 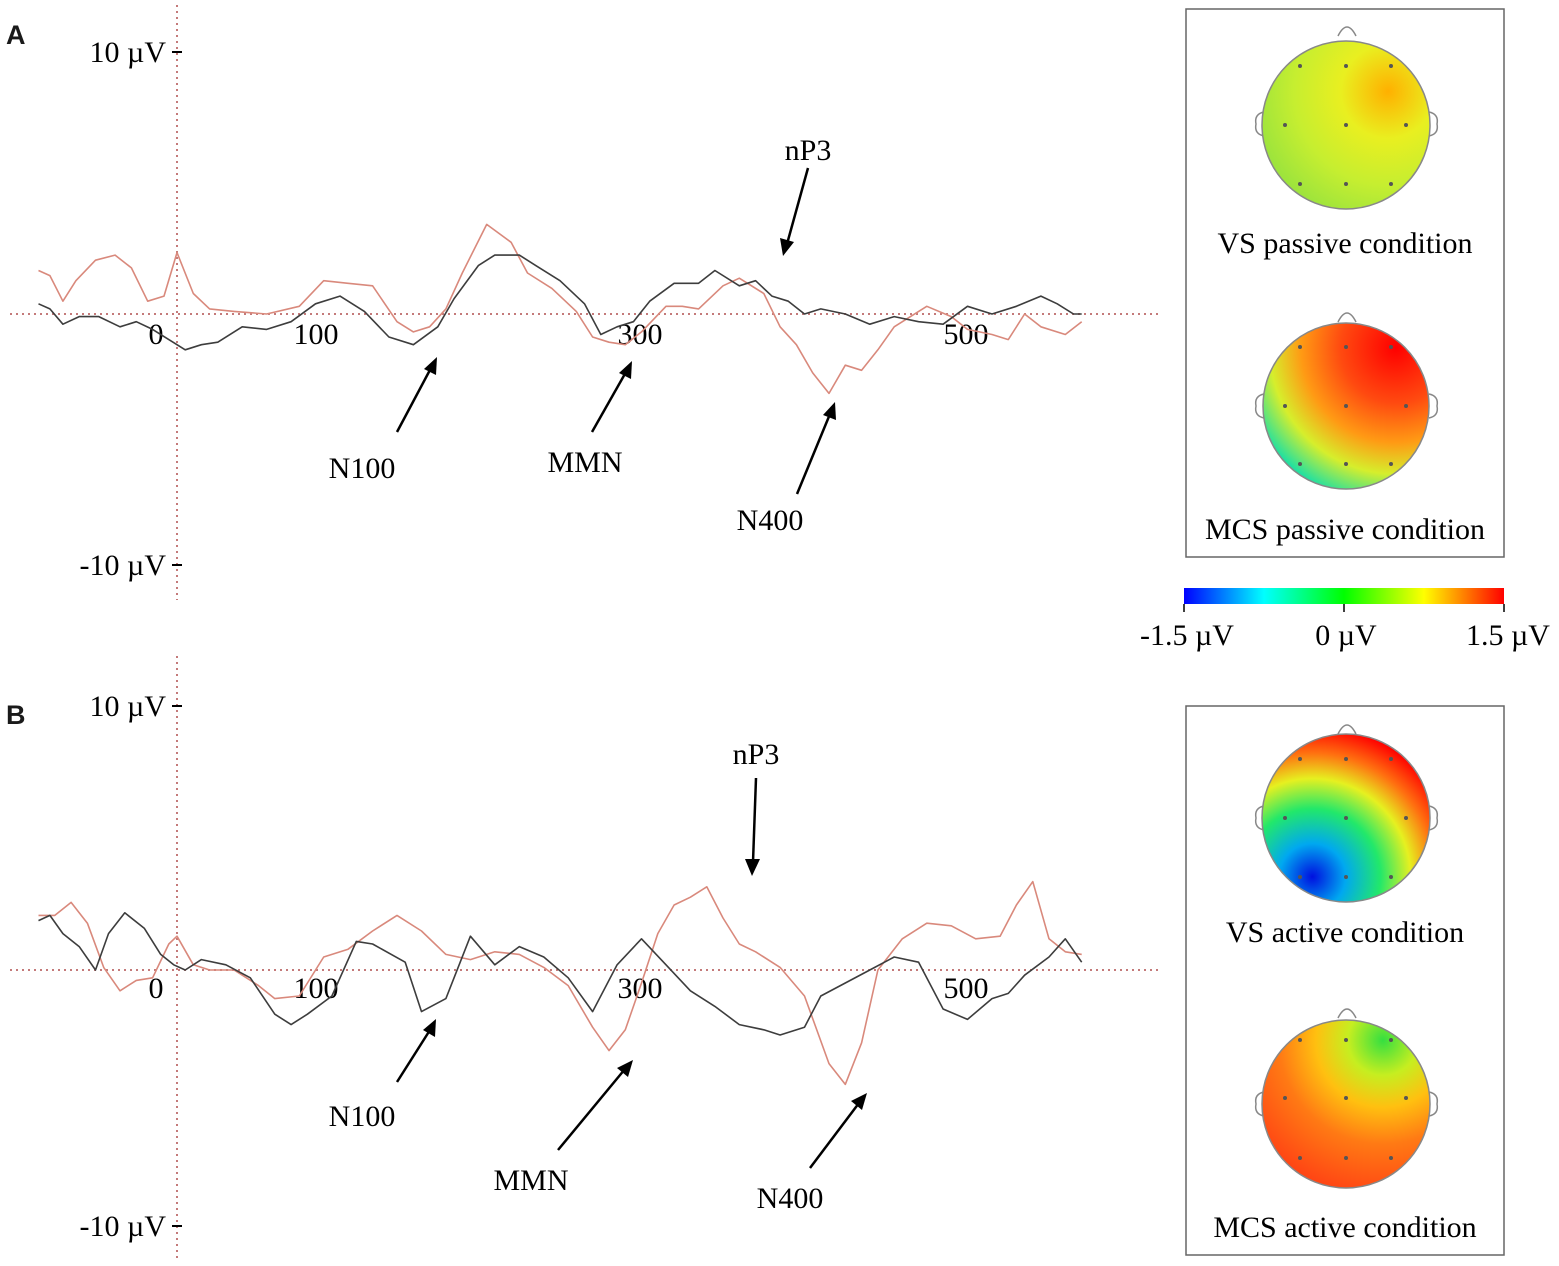 I want to click on topomap-vs-passive: VS passive condition, so click(x=1345, y=143).